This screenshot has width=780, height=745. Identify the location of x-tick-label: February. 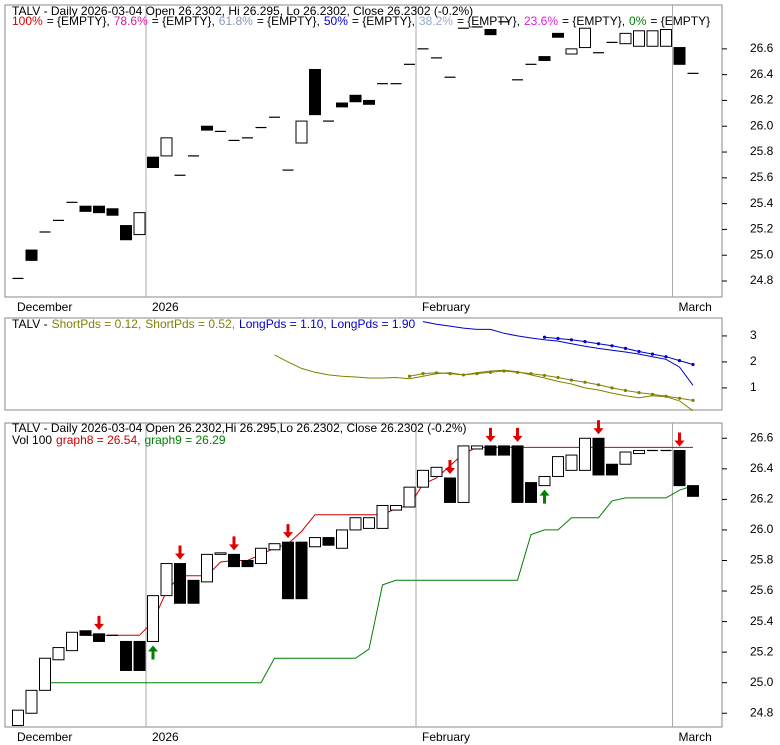
(446, 307).